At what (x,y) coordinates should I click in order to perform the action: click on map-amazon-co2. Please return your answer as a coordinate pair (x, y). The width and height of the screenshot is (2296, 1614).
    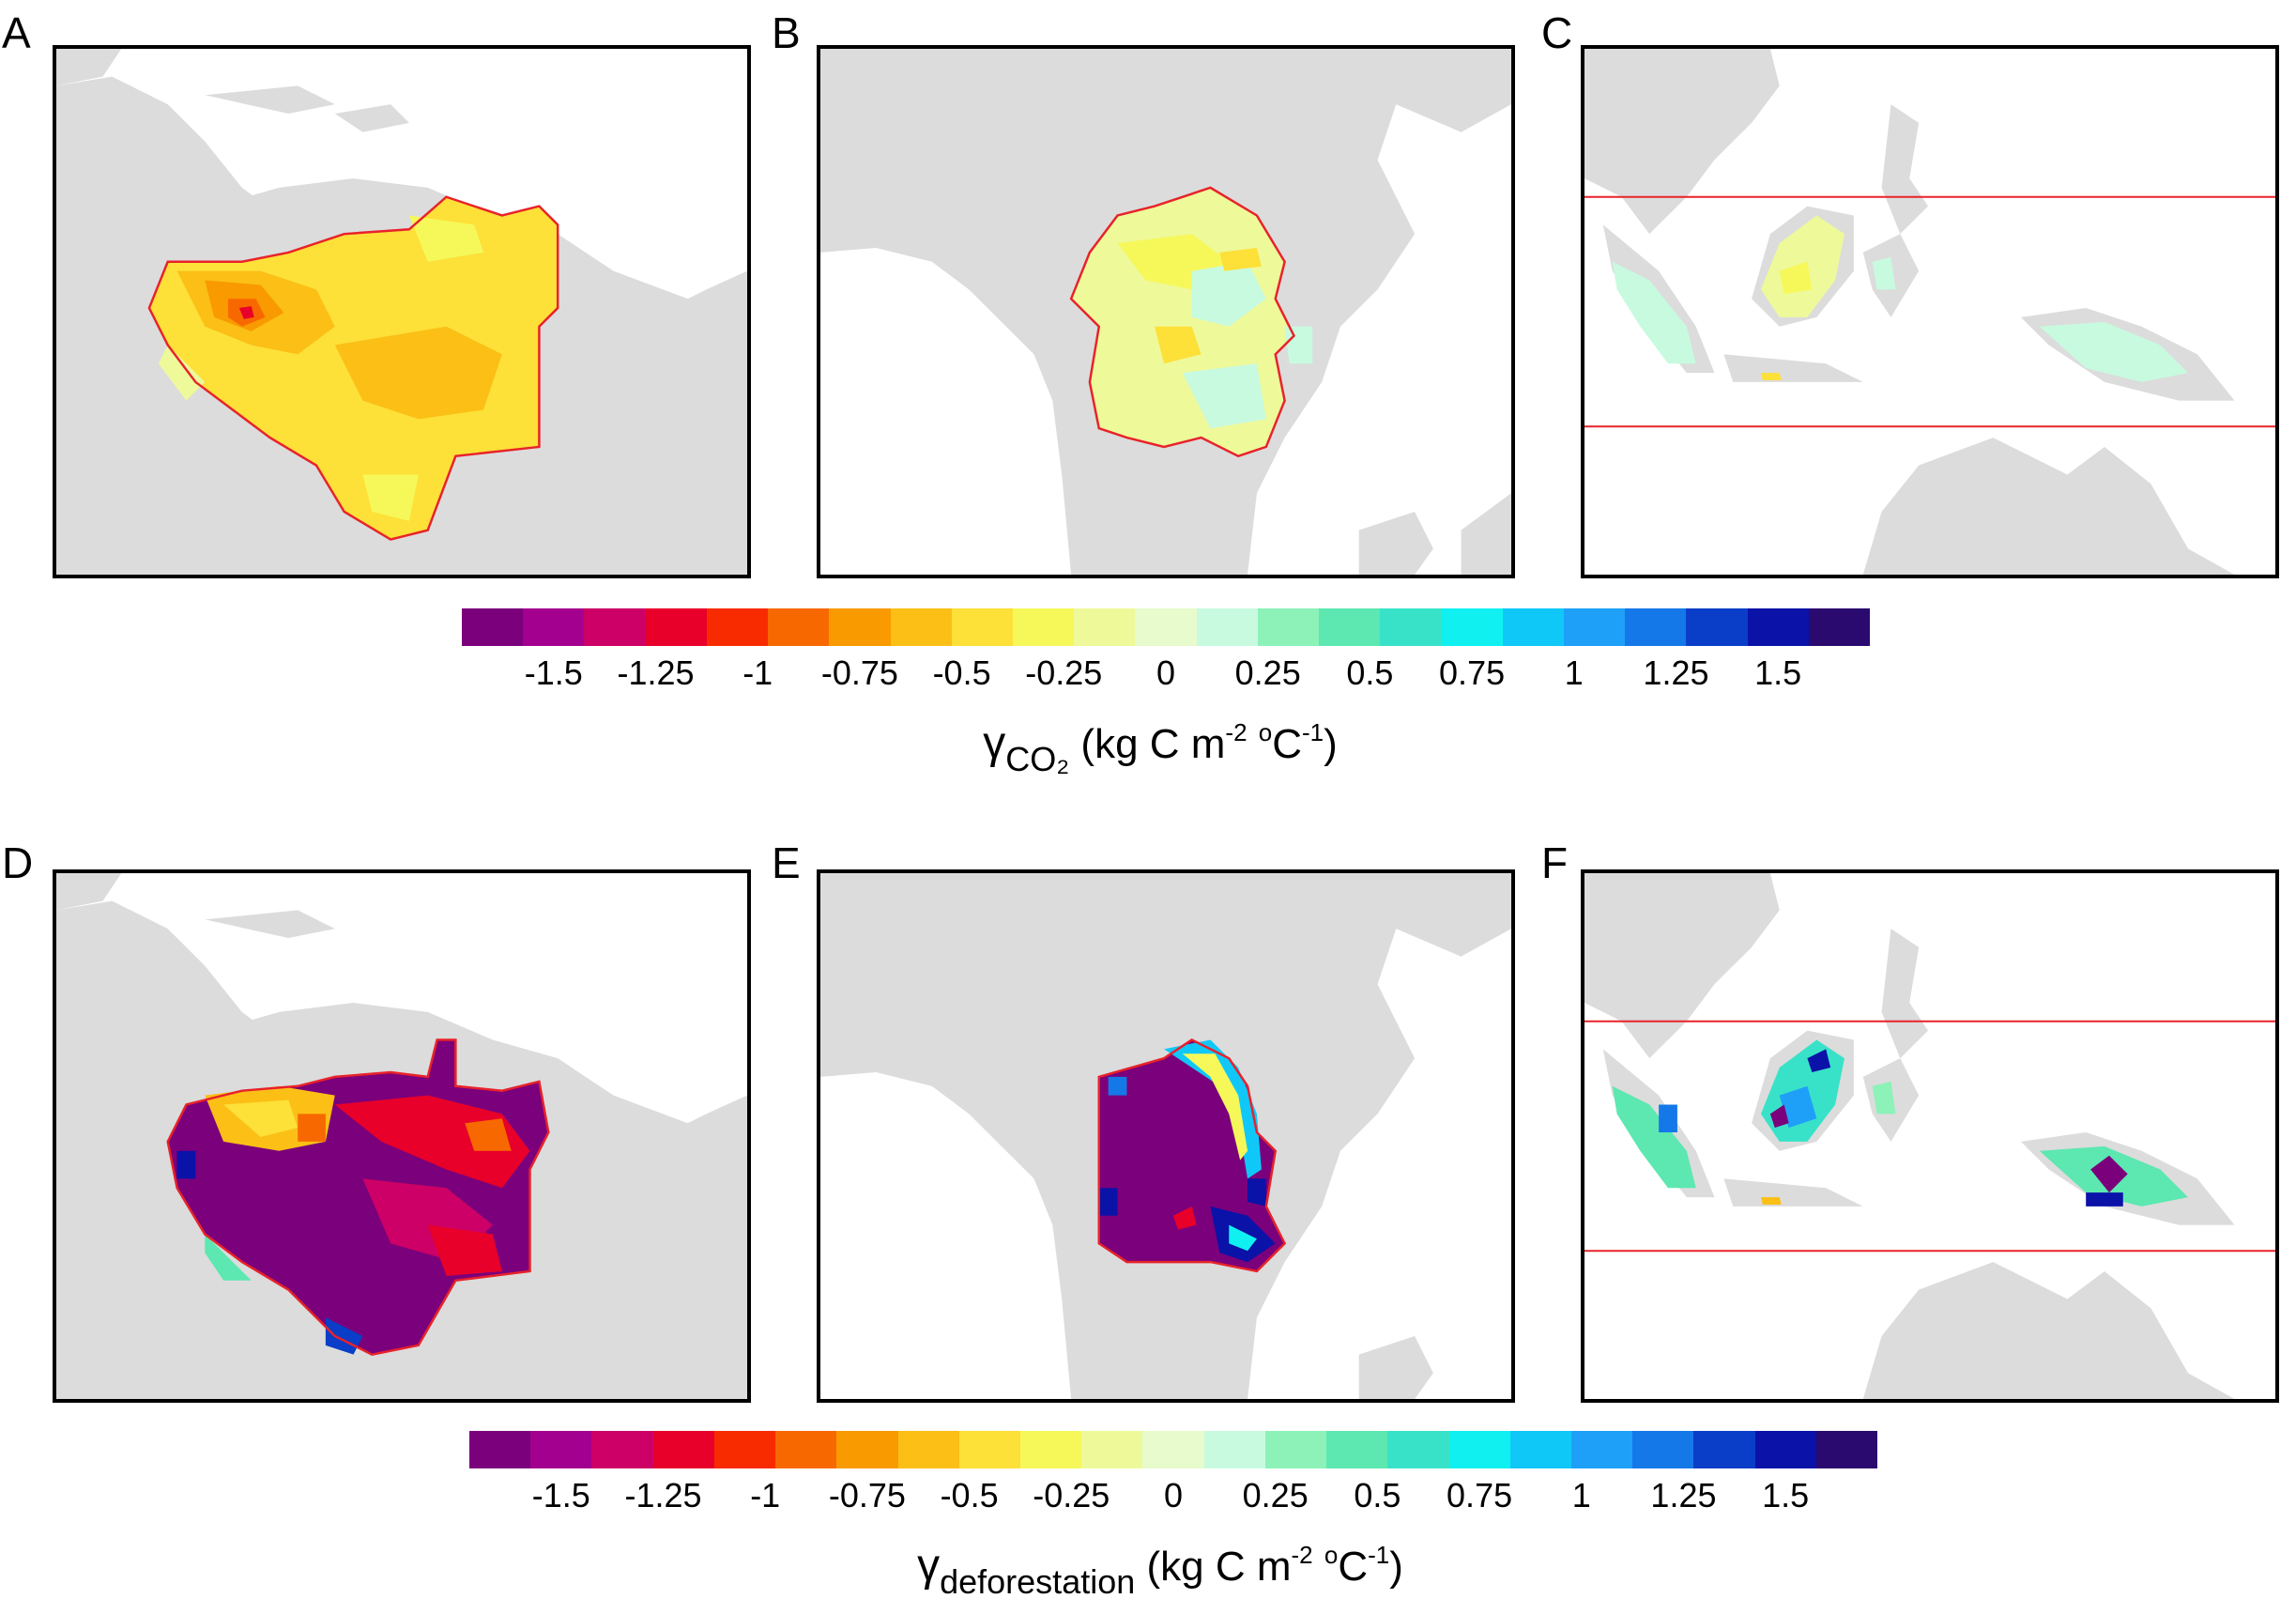
    Looking at the image, I should click on (402, 312).